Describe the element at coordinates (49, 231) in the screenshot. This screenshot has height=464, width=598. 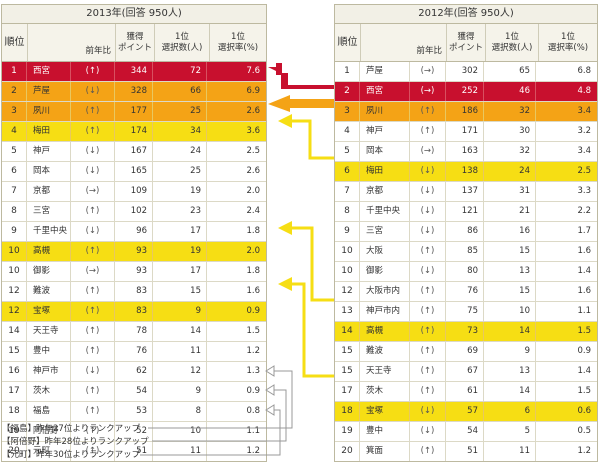
I see `city-cell: 千里中央` at that location.